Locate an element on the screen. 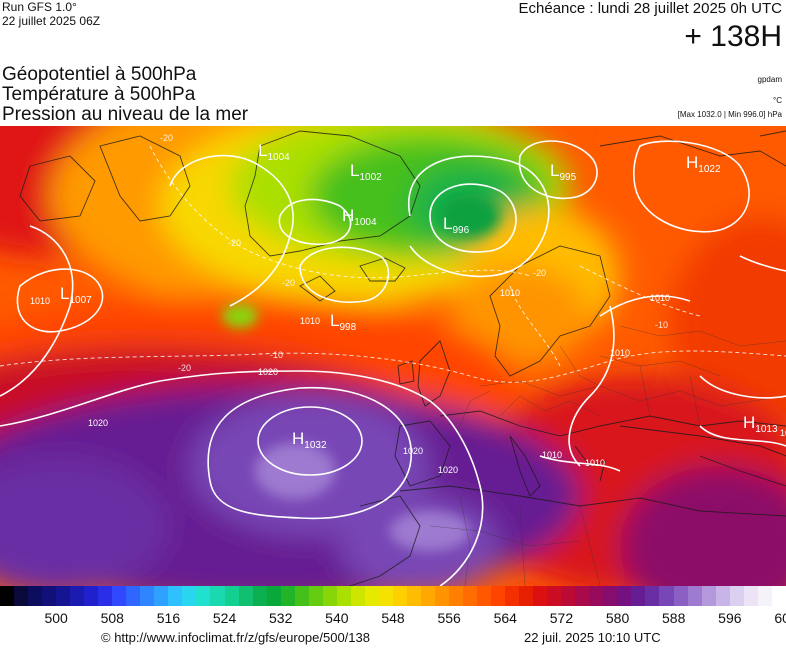 This screenshot has width=786, height=648. pressure-extrema: [Max 1032.0 | Min 996.0] hPa is located at coordinates (729, 114).